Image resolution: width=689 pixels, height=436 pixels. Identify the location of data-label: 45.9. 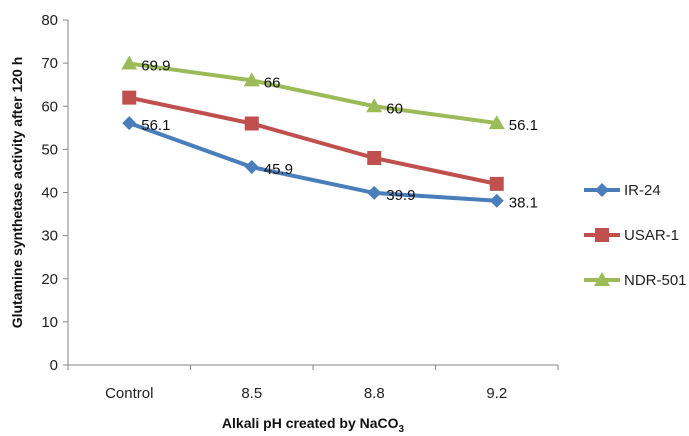
(278, 169).